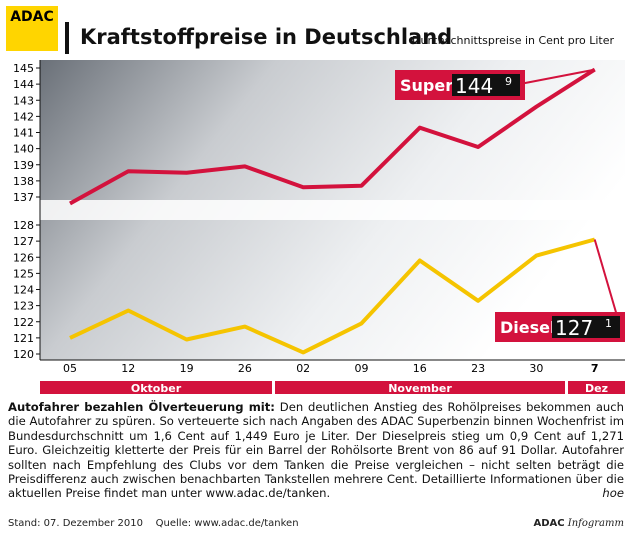 The image size is (630, 544). I want to click on y-tick-label: 145, so click(23, 68).